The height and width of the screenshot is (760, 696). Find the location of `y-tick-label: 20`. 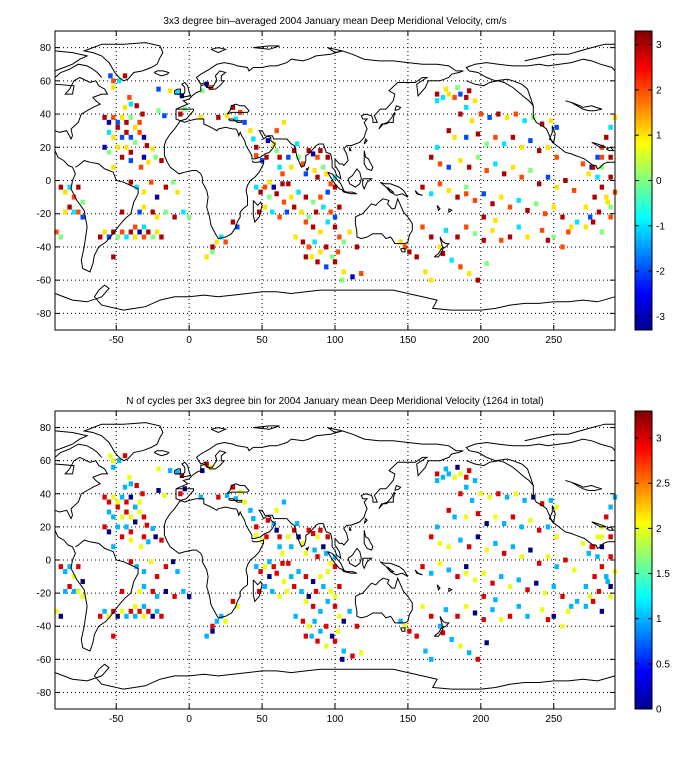

y-tick-label: 20 is located at coordinates (46, 527).